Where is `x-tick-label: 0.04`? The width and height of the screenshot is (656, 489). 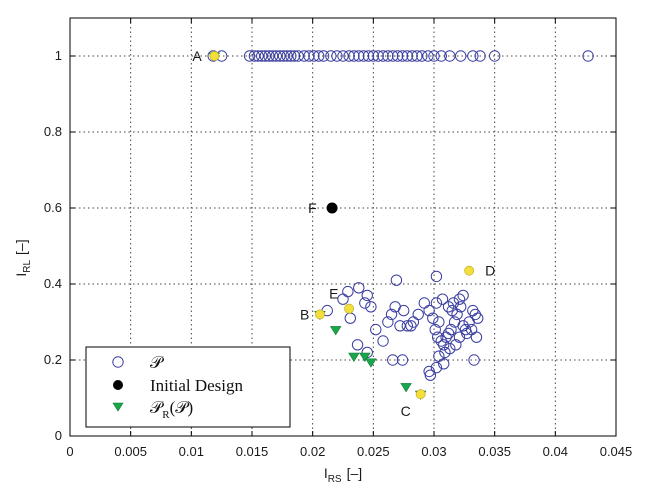
x-tick-label: 0.04 is located at coordinates (555, 451).